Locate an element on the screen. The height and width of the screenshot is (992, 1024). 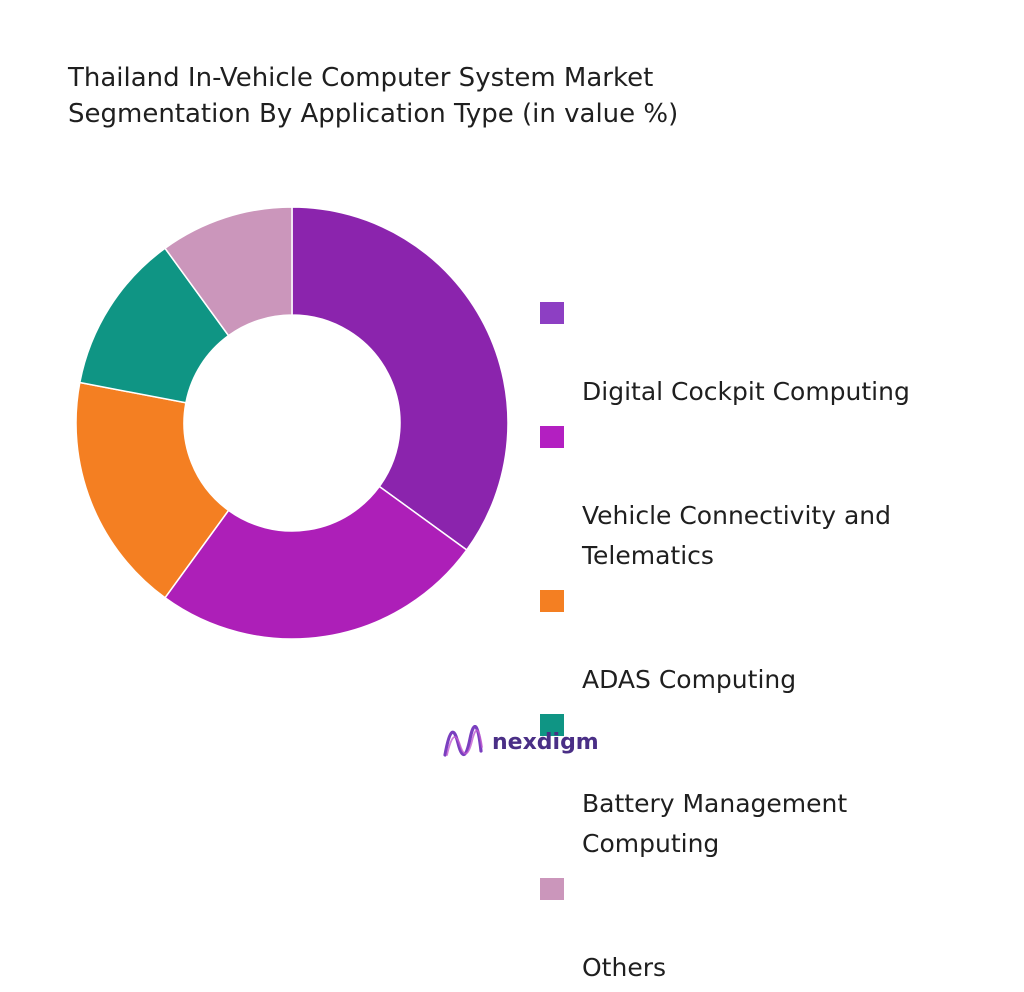
donut-slice-vehicle-connectivity is located at coordinates (315, 562).